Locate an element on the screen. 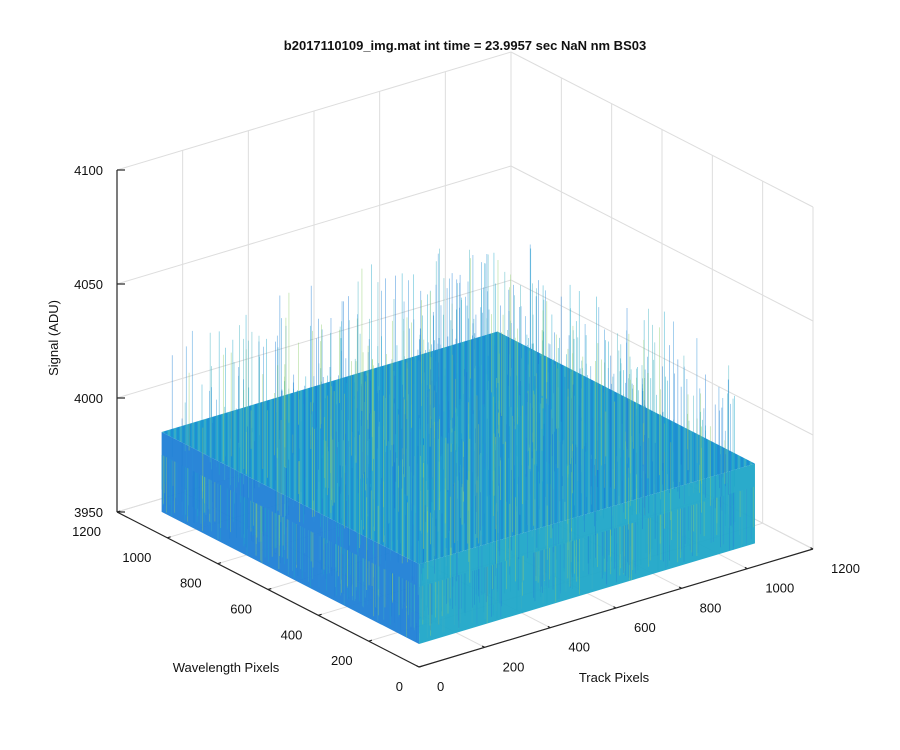  z-tick-label: 4000 is located at coordinates (88, 398).